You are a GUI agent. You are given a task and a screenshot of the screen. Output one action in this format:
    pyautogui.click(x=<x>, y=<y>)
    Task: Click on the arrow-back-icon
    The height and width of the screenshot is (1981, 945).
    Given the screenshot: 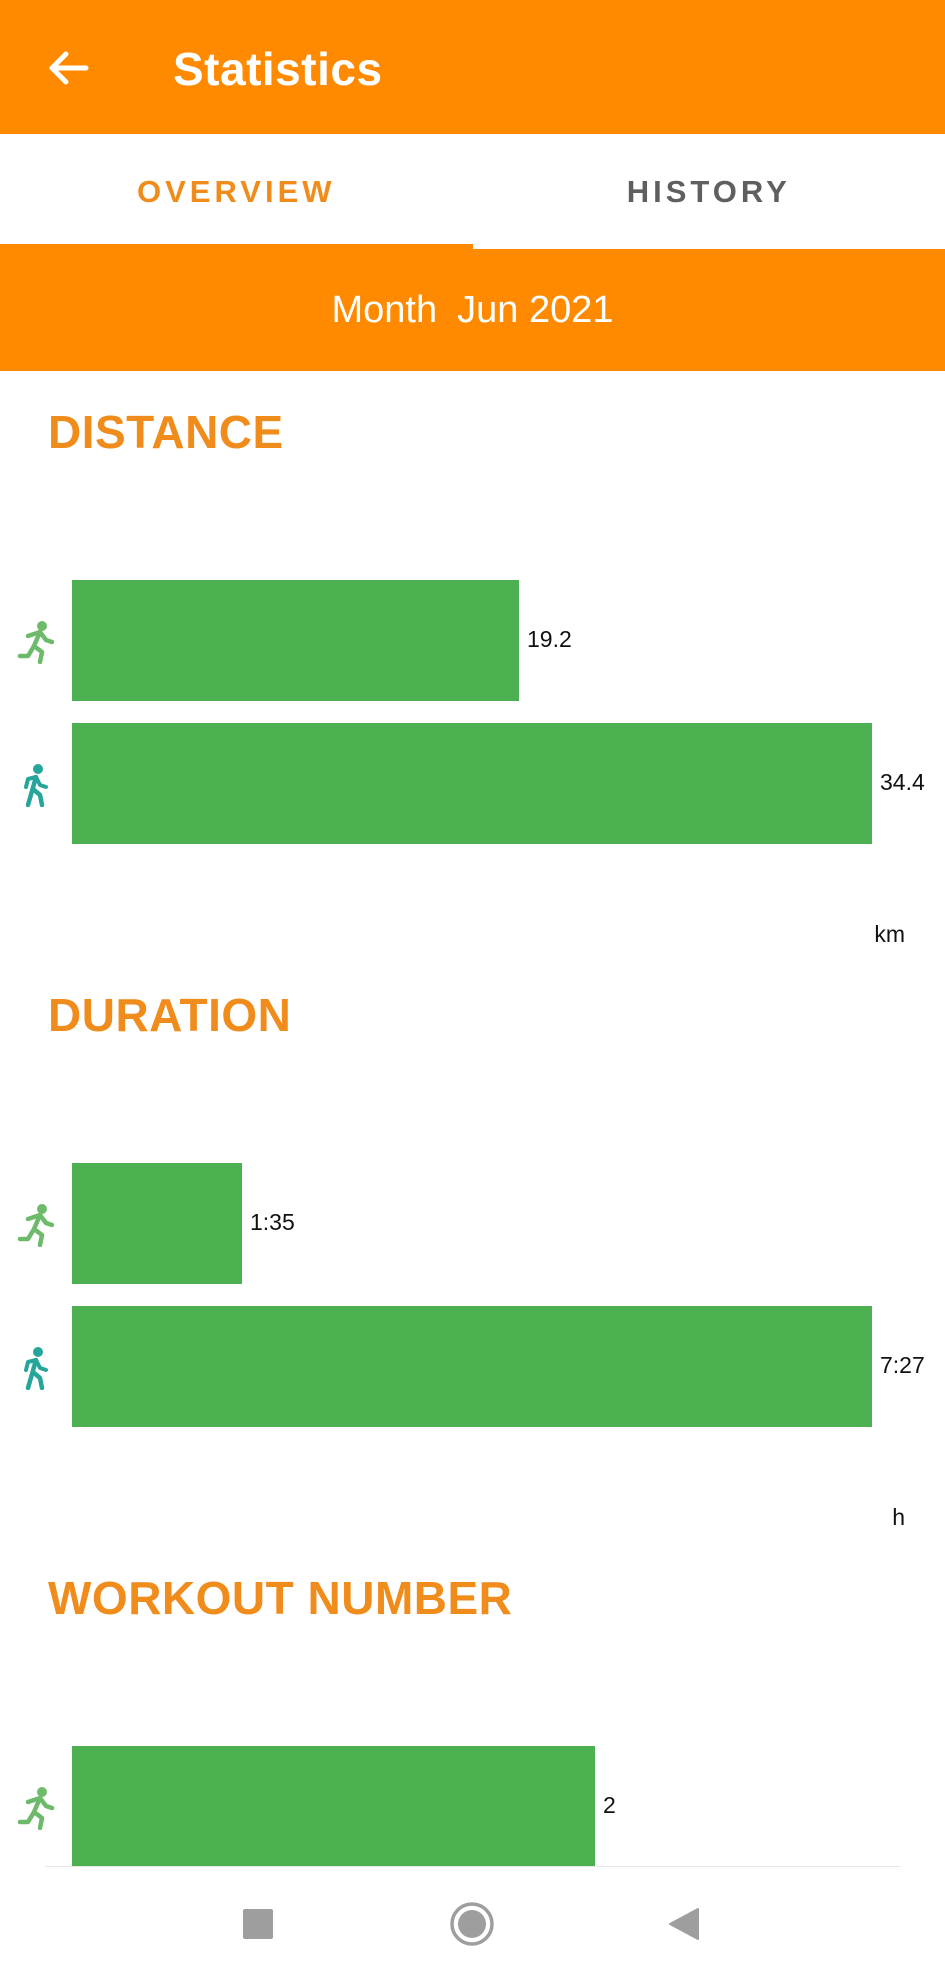 What is the action you would take?
    pyautogui.click(x=69, y=68)
    